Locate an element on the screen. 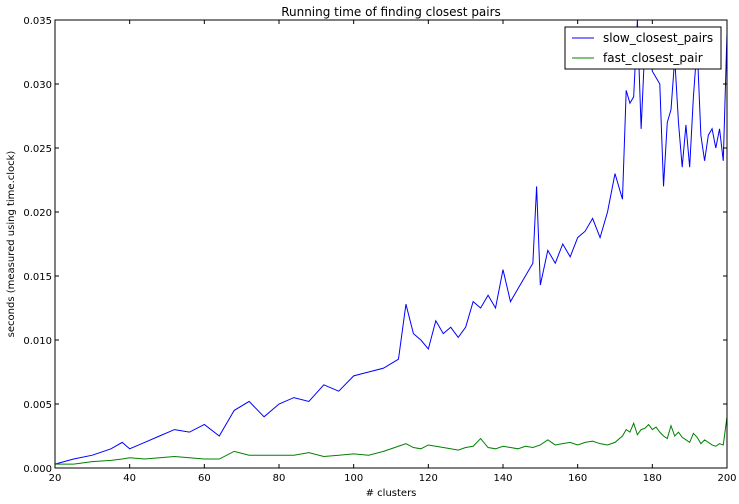 The width and height of the screenshot is (739, 504). y-tick-label: 0.020 is located at coordinates (37, 213).